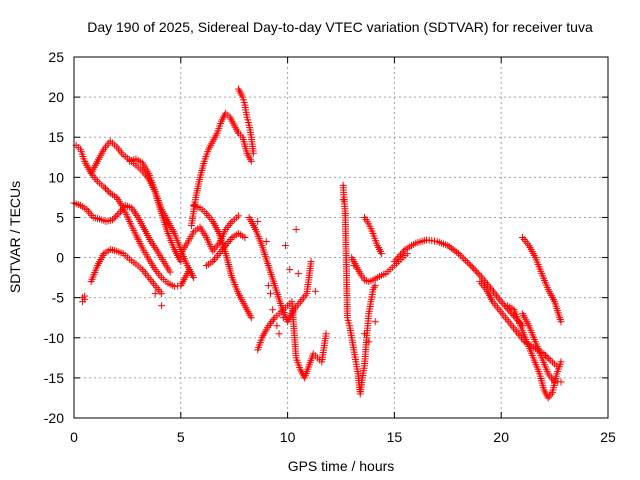  Describe the element at coordinates (288, 437) in the screenshot. I see `x-tick-label: 10` at that location.